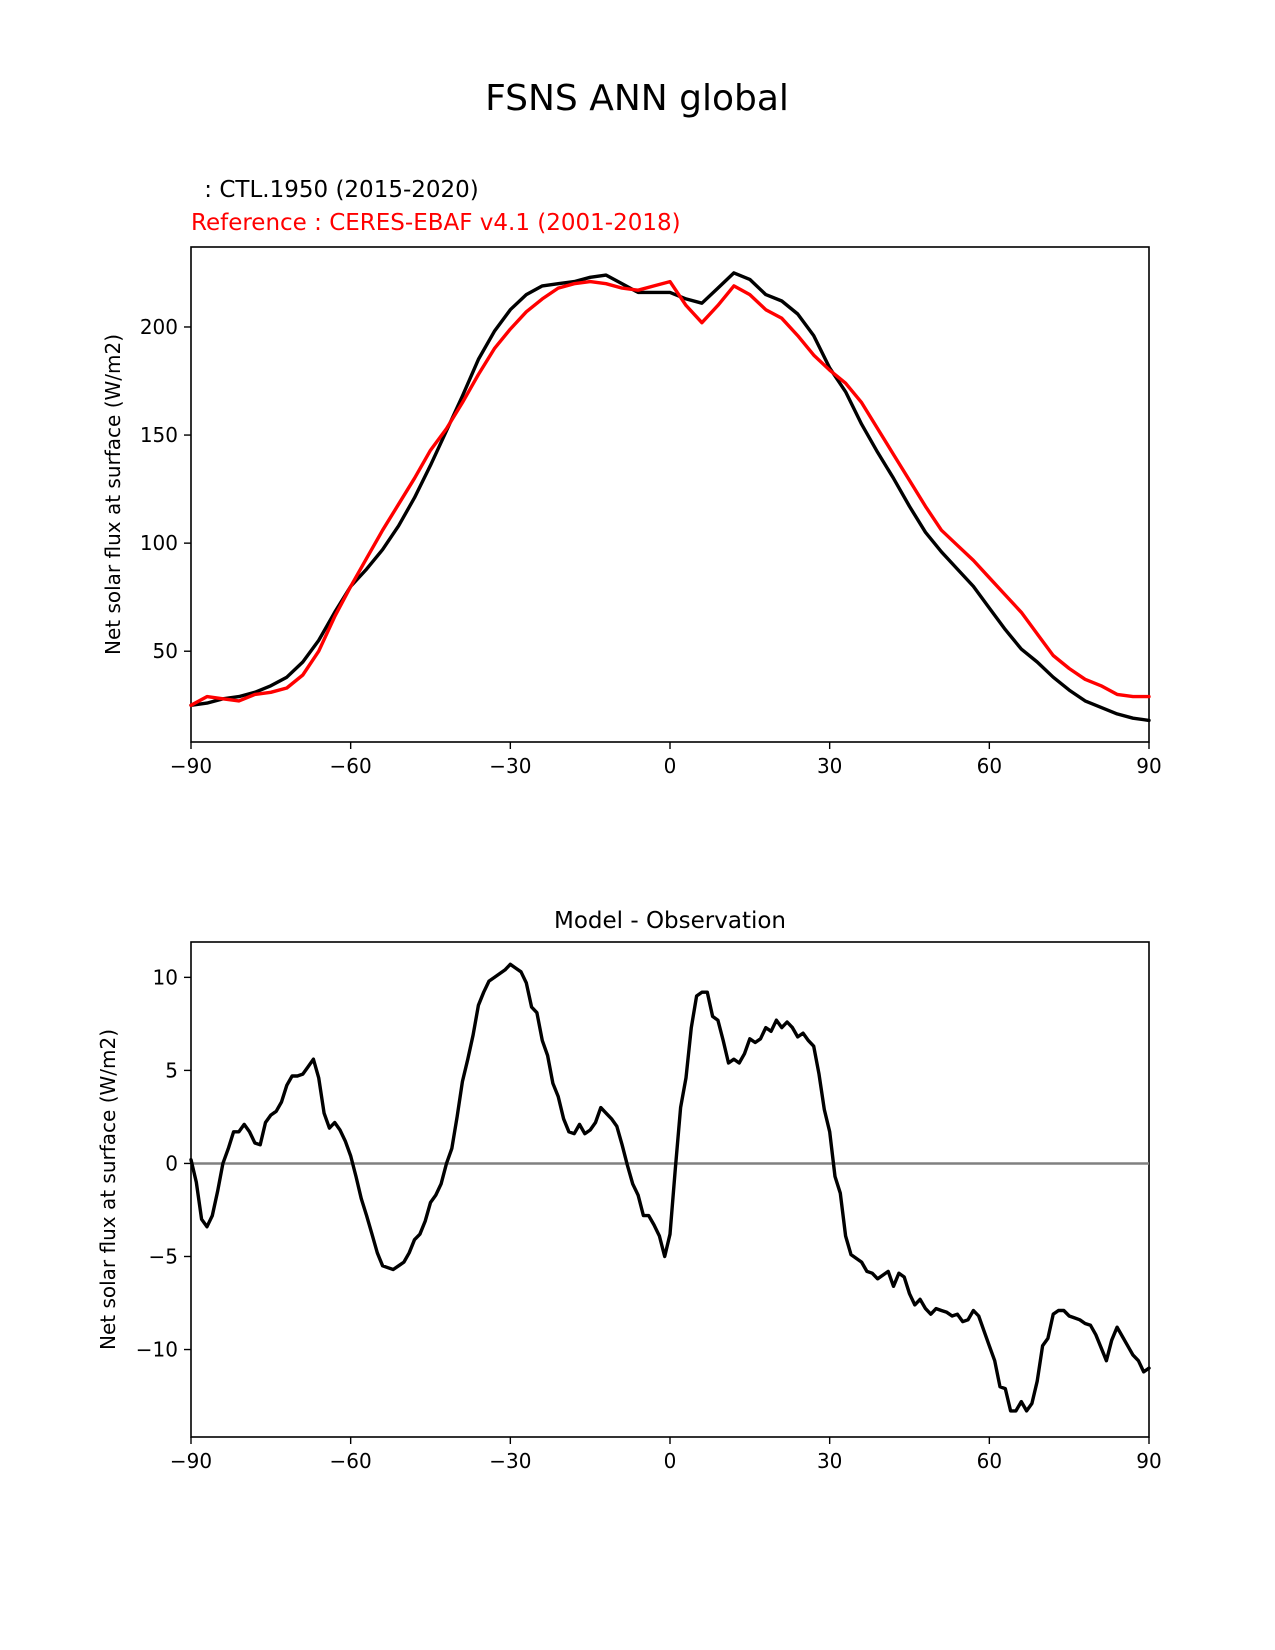 This screenshot has width=1275, height=1650. What do you see at coordinates (159, 327) in the screenshot?
I see `y-tick-label: 200` at bounding box center [159, 327].